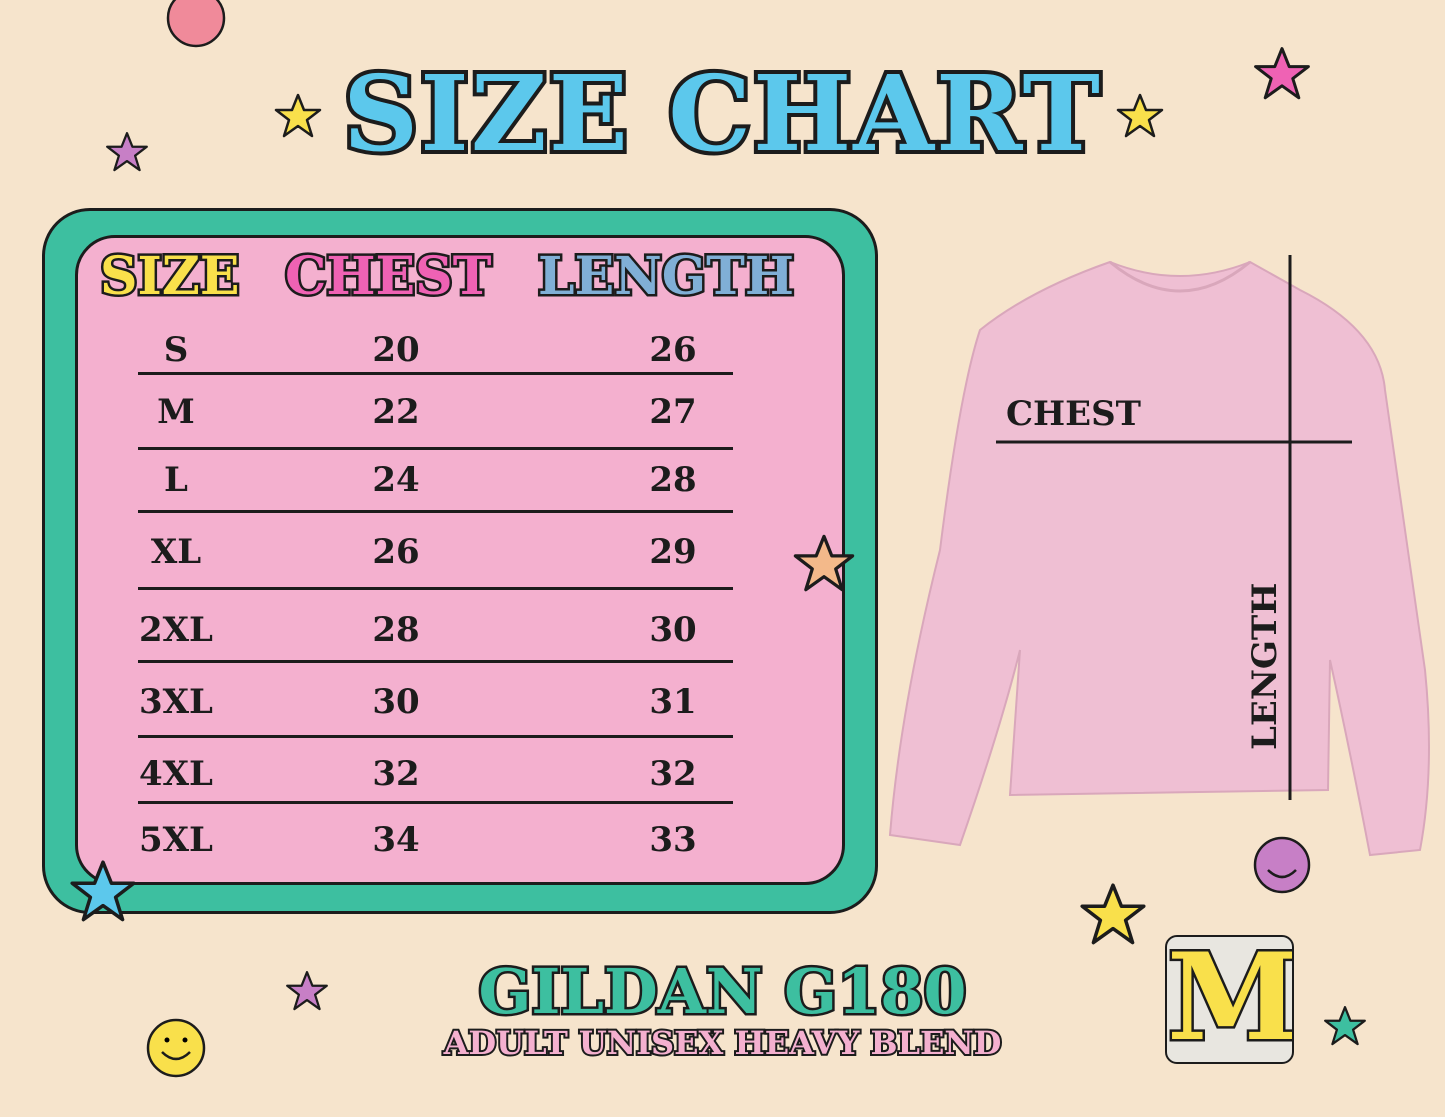 The height and width of the screenshot is (1117, 1445). Describe the element at coordinates (396, 480) in the screenshot. I see `cell-chest: 24` at that location.